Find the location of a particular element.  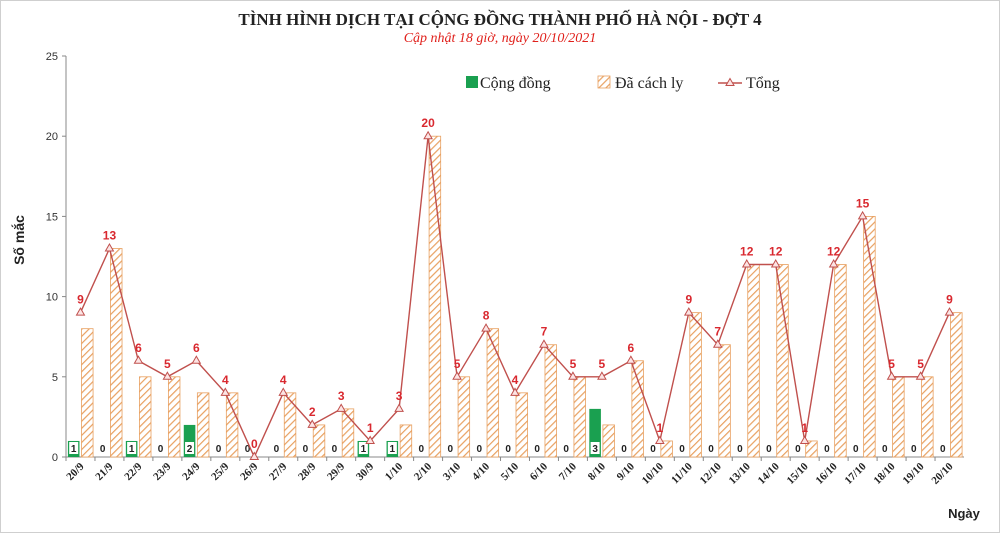

data-label-total: 13 is located at coordinates (110, 235).